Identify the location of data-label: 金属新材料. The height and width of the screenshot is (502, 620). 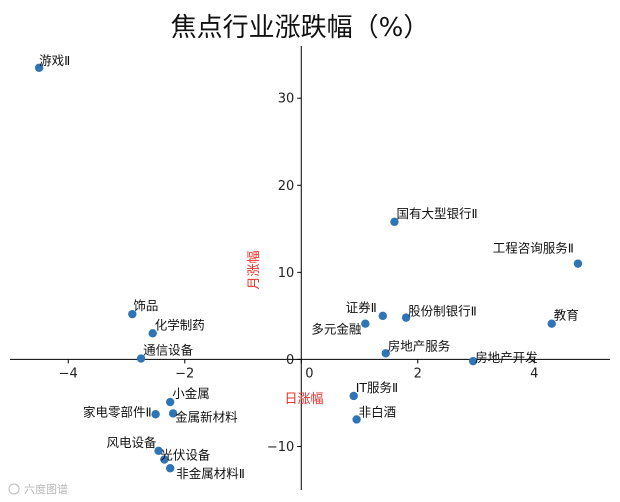
(206, 416).